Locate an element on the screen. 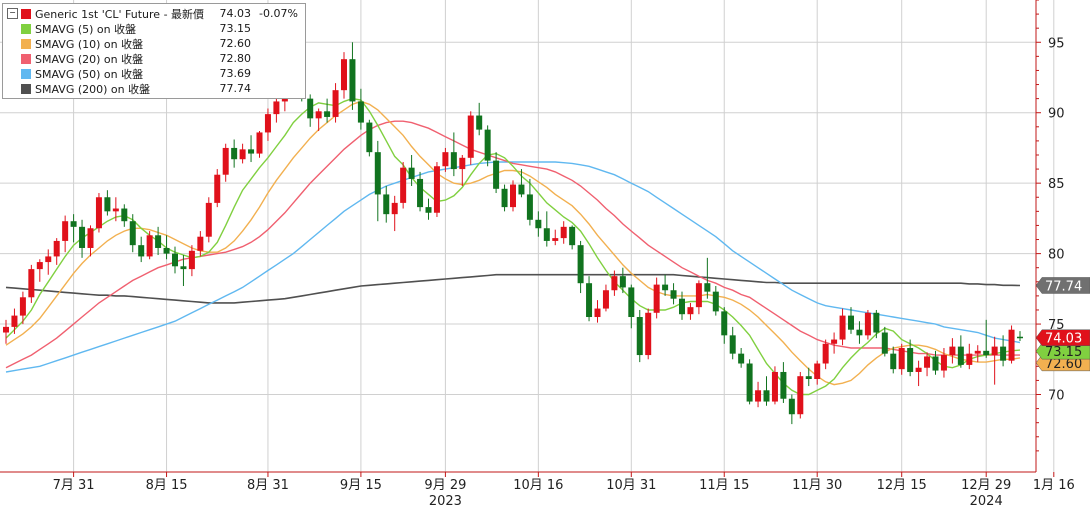  x-tick-label: 9月 15 is located at coordinates (361, 485).